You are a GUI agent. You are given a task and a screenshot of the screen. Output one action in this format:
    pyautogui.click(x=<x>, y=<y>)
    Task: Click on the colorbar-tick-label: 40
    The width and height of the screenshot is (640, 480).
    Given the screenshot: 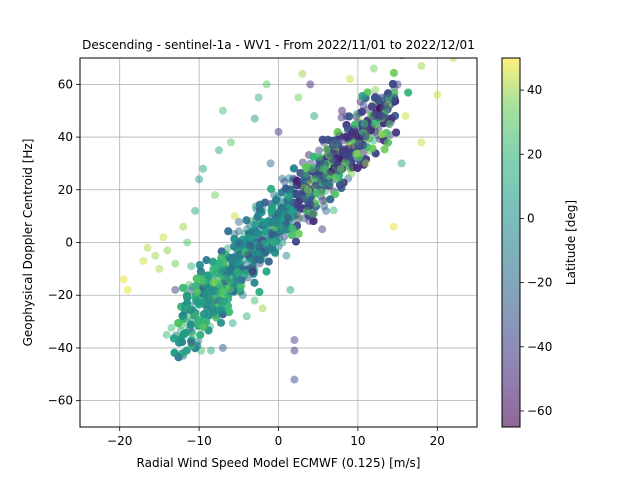 What is the action you would take?
    pyautogui.click(x=534, y=90)
    